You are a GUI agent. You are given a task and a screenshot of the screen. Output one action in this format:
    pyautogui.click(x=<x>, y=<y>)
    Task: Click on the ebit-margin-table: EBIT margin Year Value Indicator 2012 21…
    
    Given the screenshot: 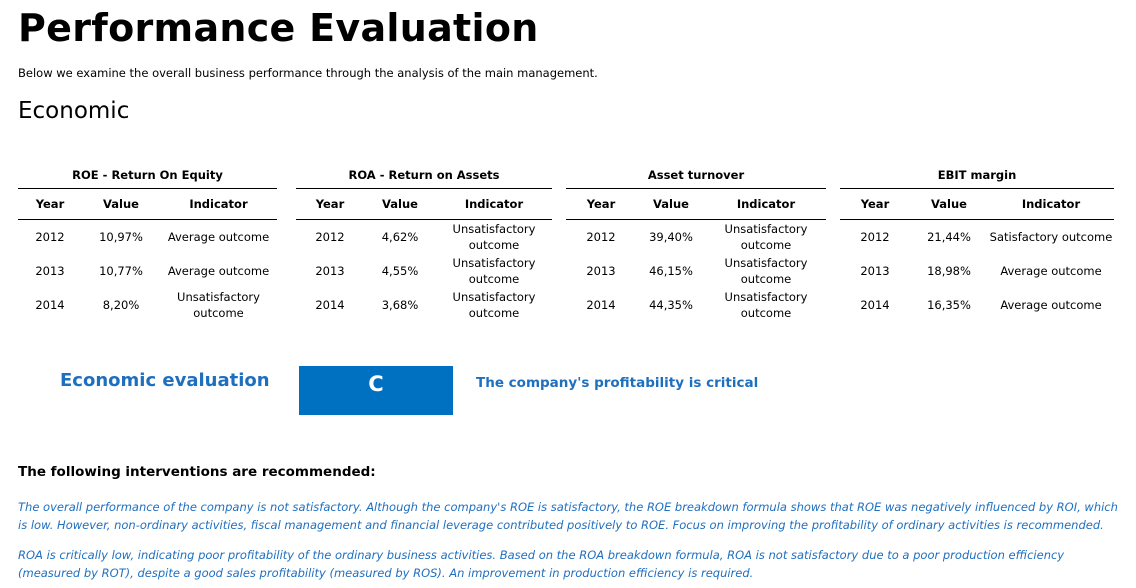 What is the action you would take?
    pyautogui.click(x=977, y=242)
    